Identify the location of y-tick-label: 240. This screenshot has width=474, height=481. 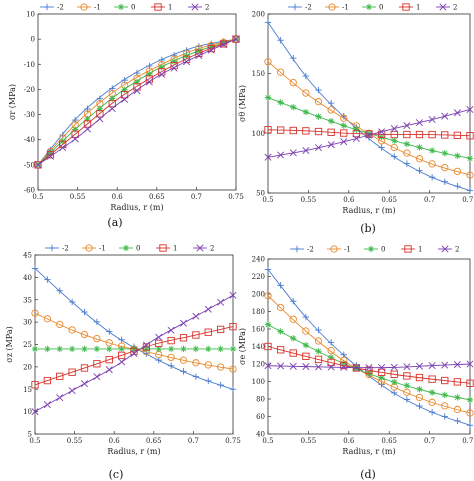
(258, 260).